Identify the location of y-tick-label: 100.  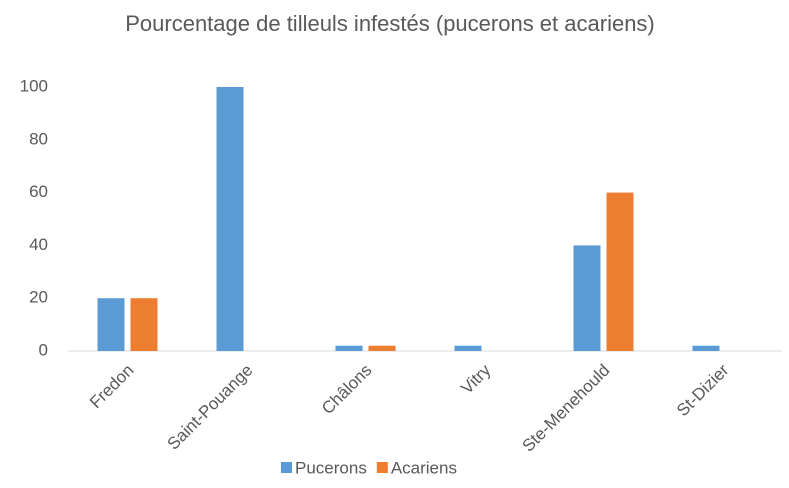
(34, 85).